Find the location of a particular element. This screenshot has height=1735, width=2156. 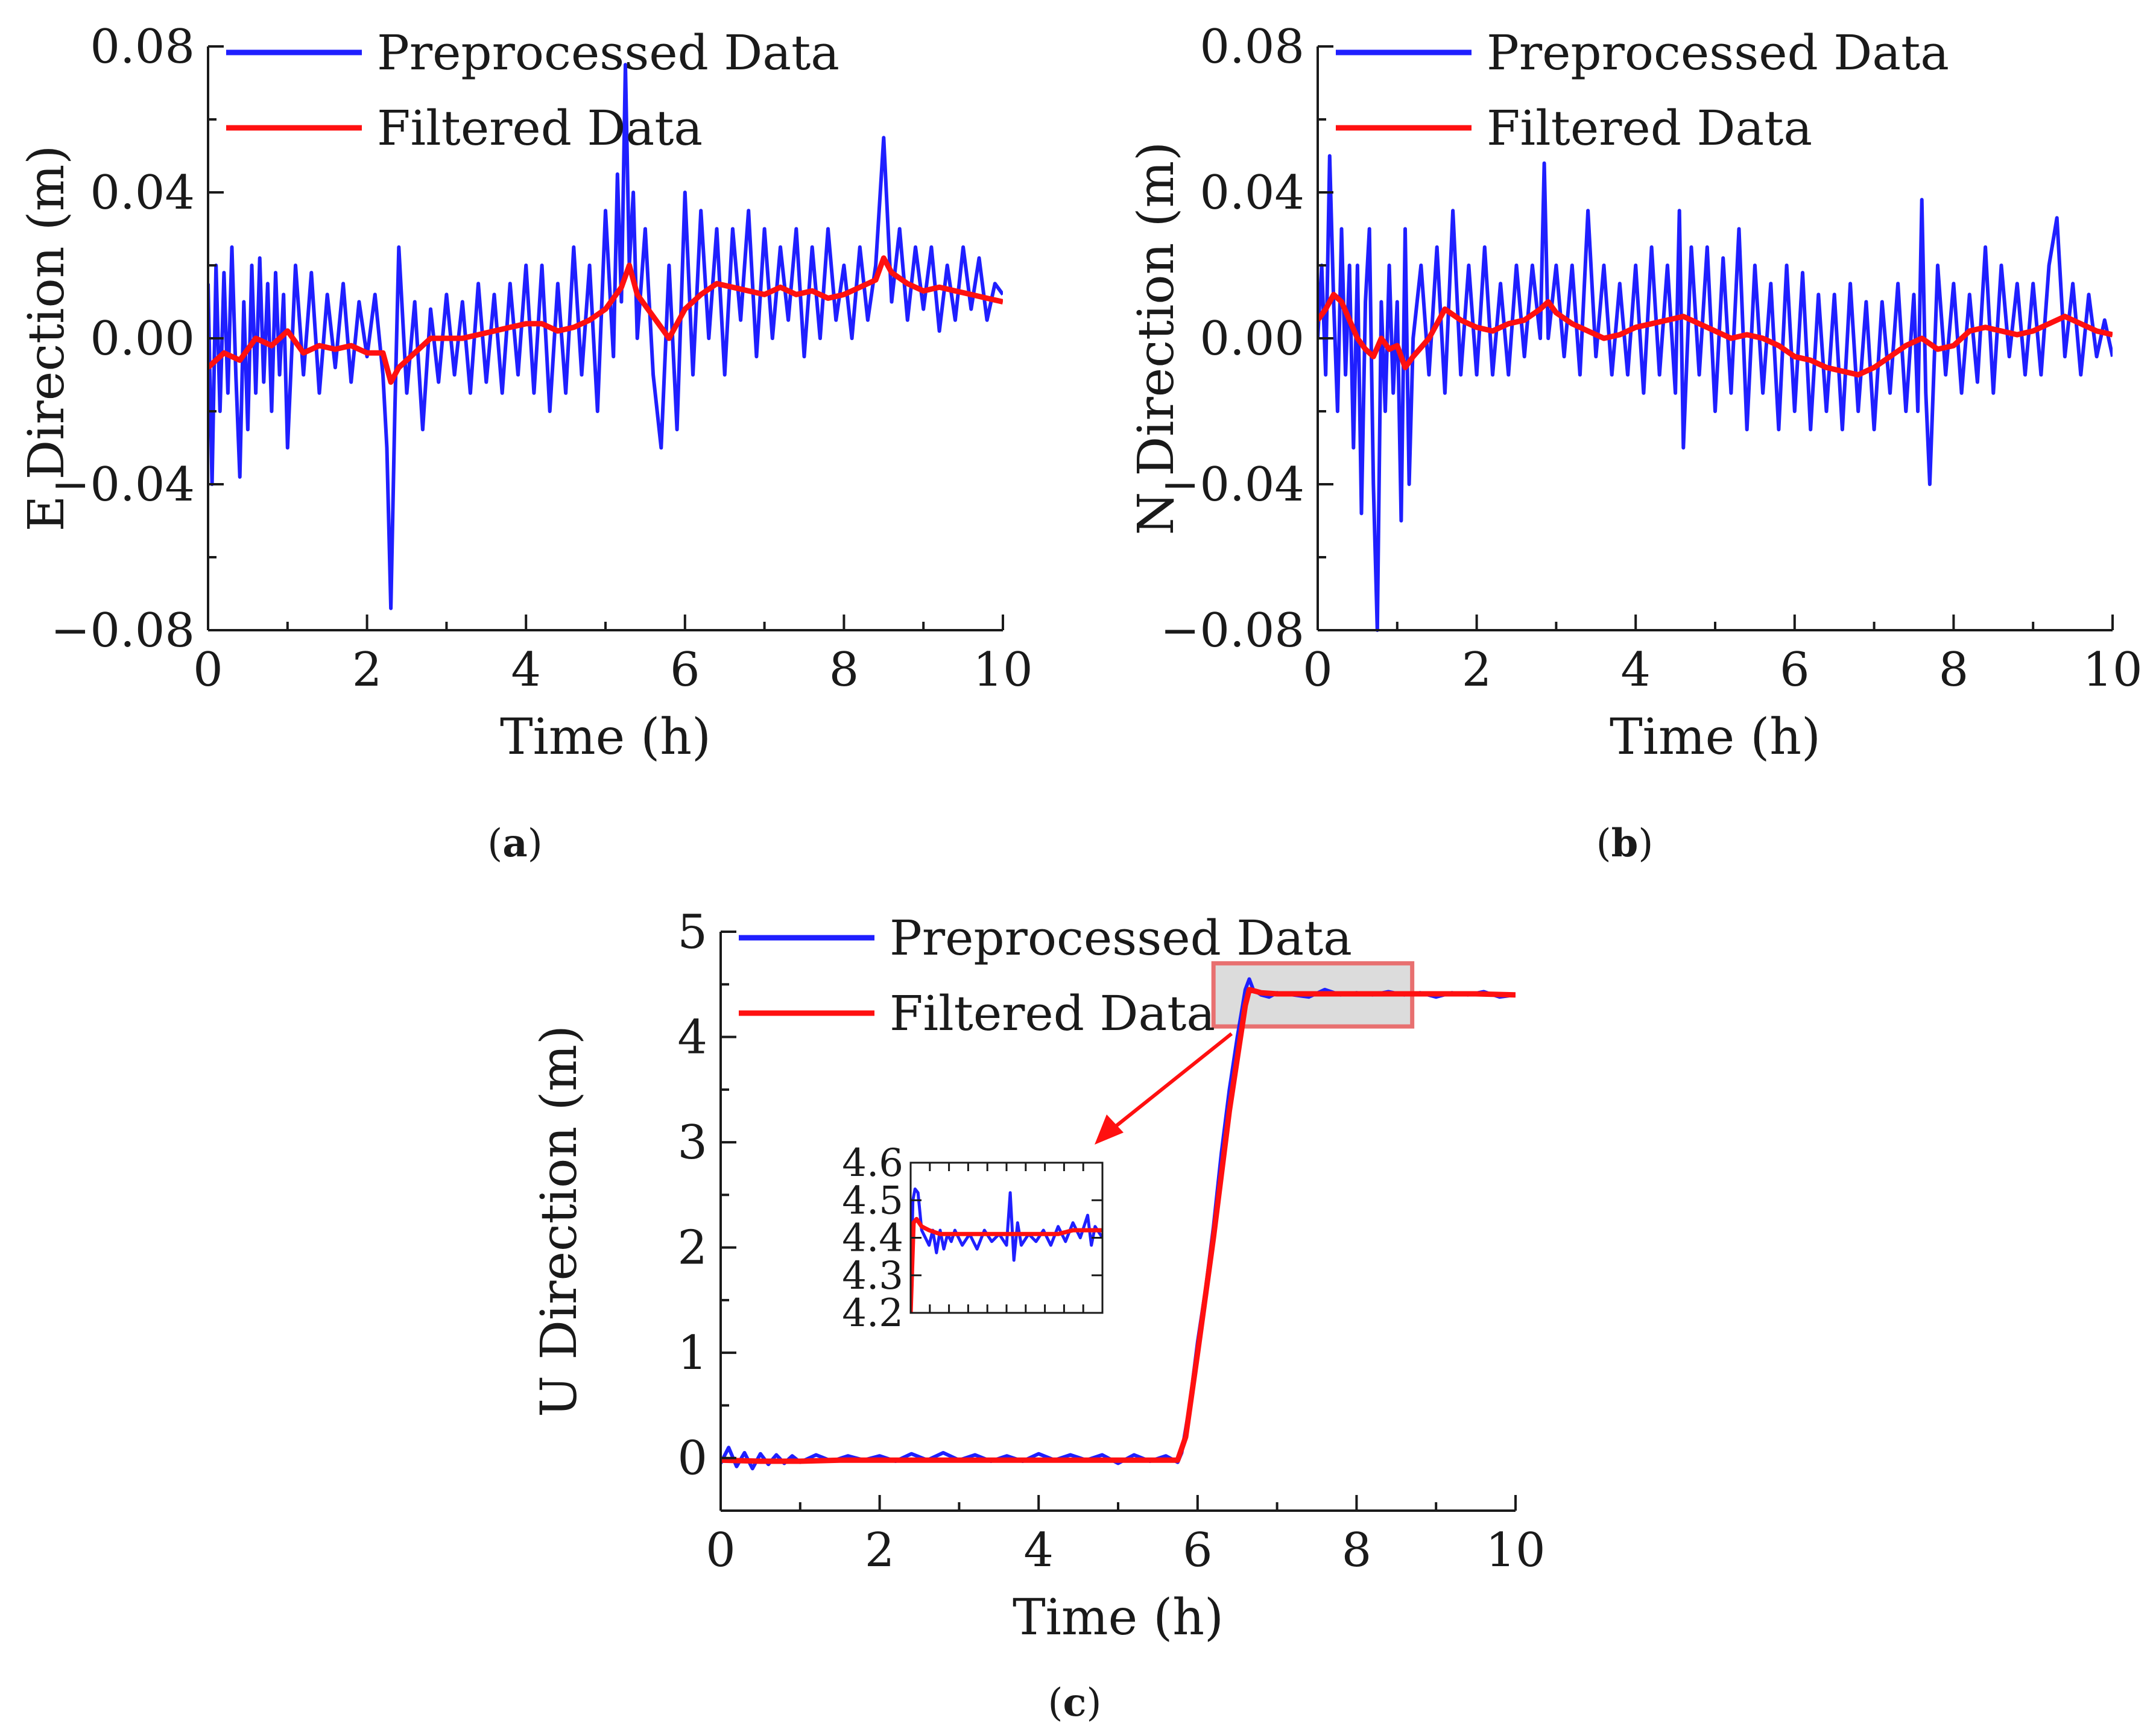

panel-label: (b) is located at coordinates (1625, 844).